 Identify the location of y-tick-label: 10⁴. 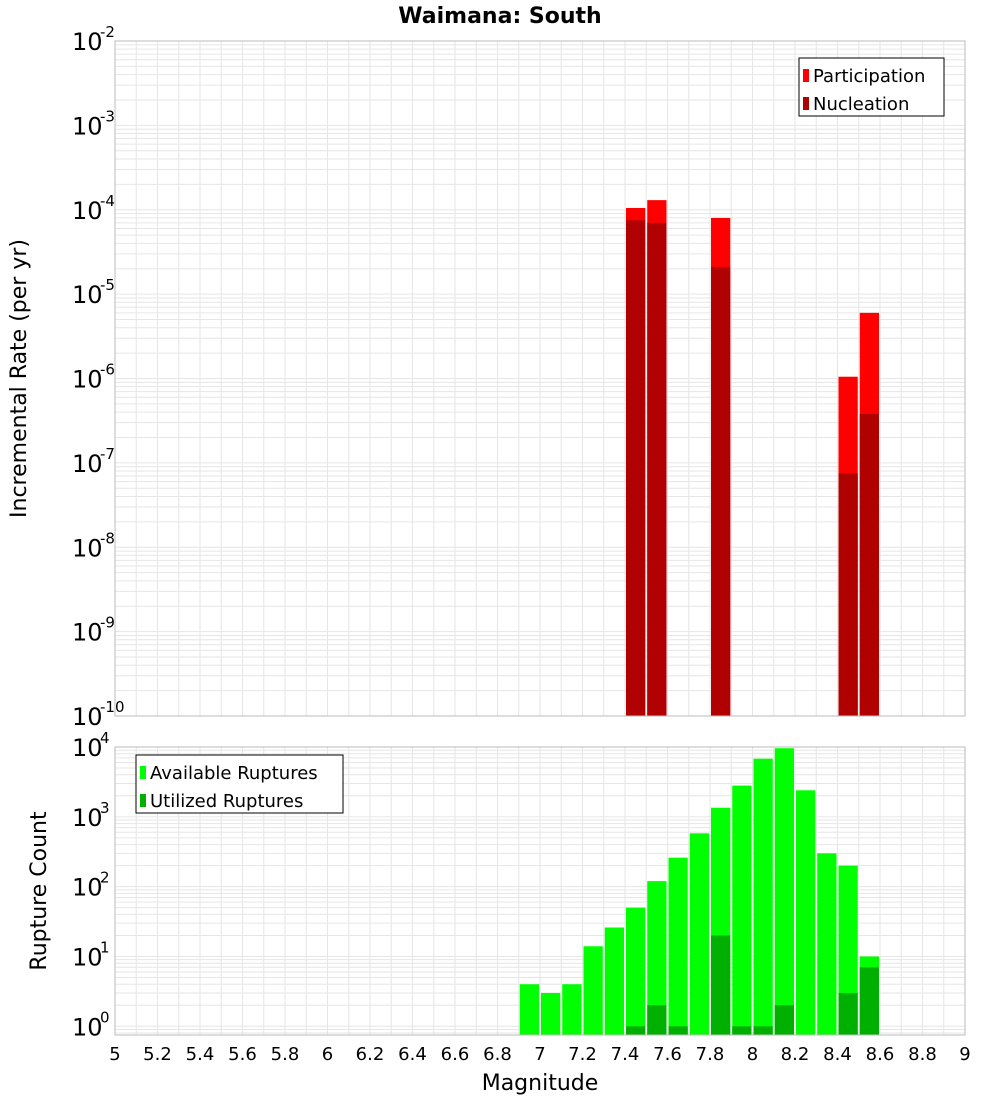
(91, 745).